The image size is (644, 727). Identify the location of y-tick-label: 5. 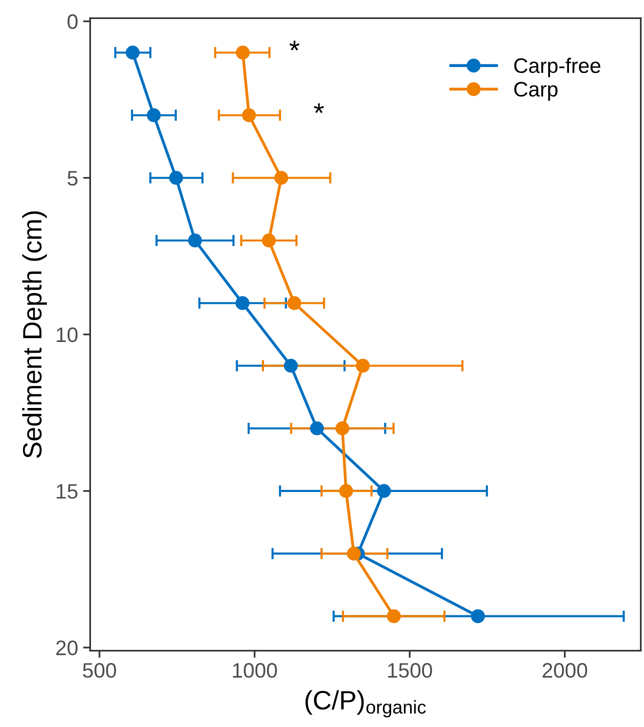
(73, 178).